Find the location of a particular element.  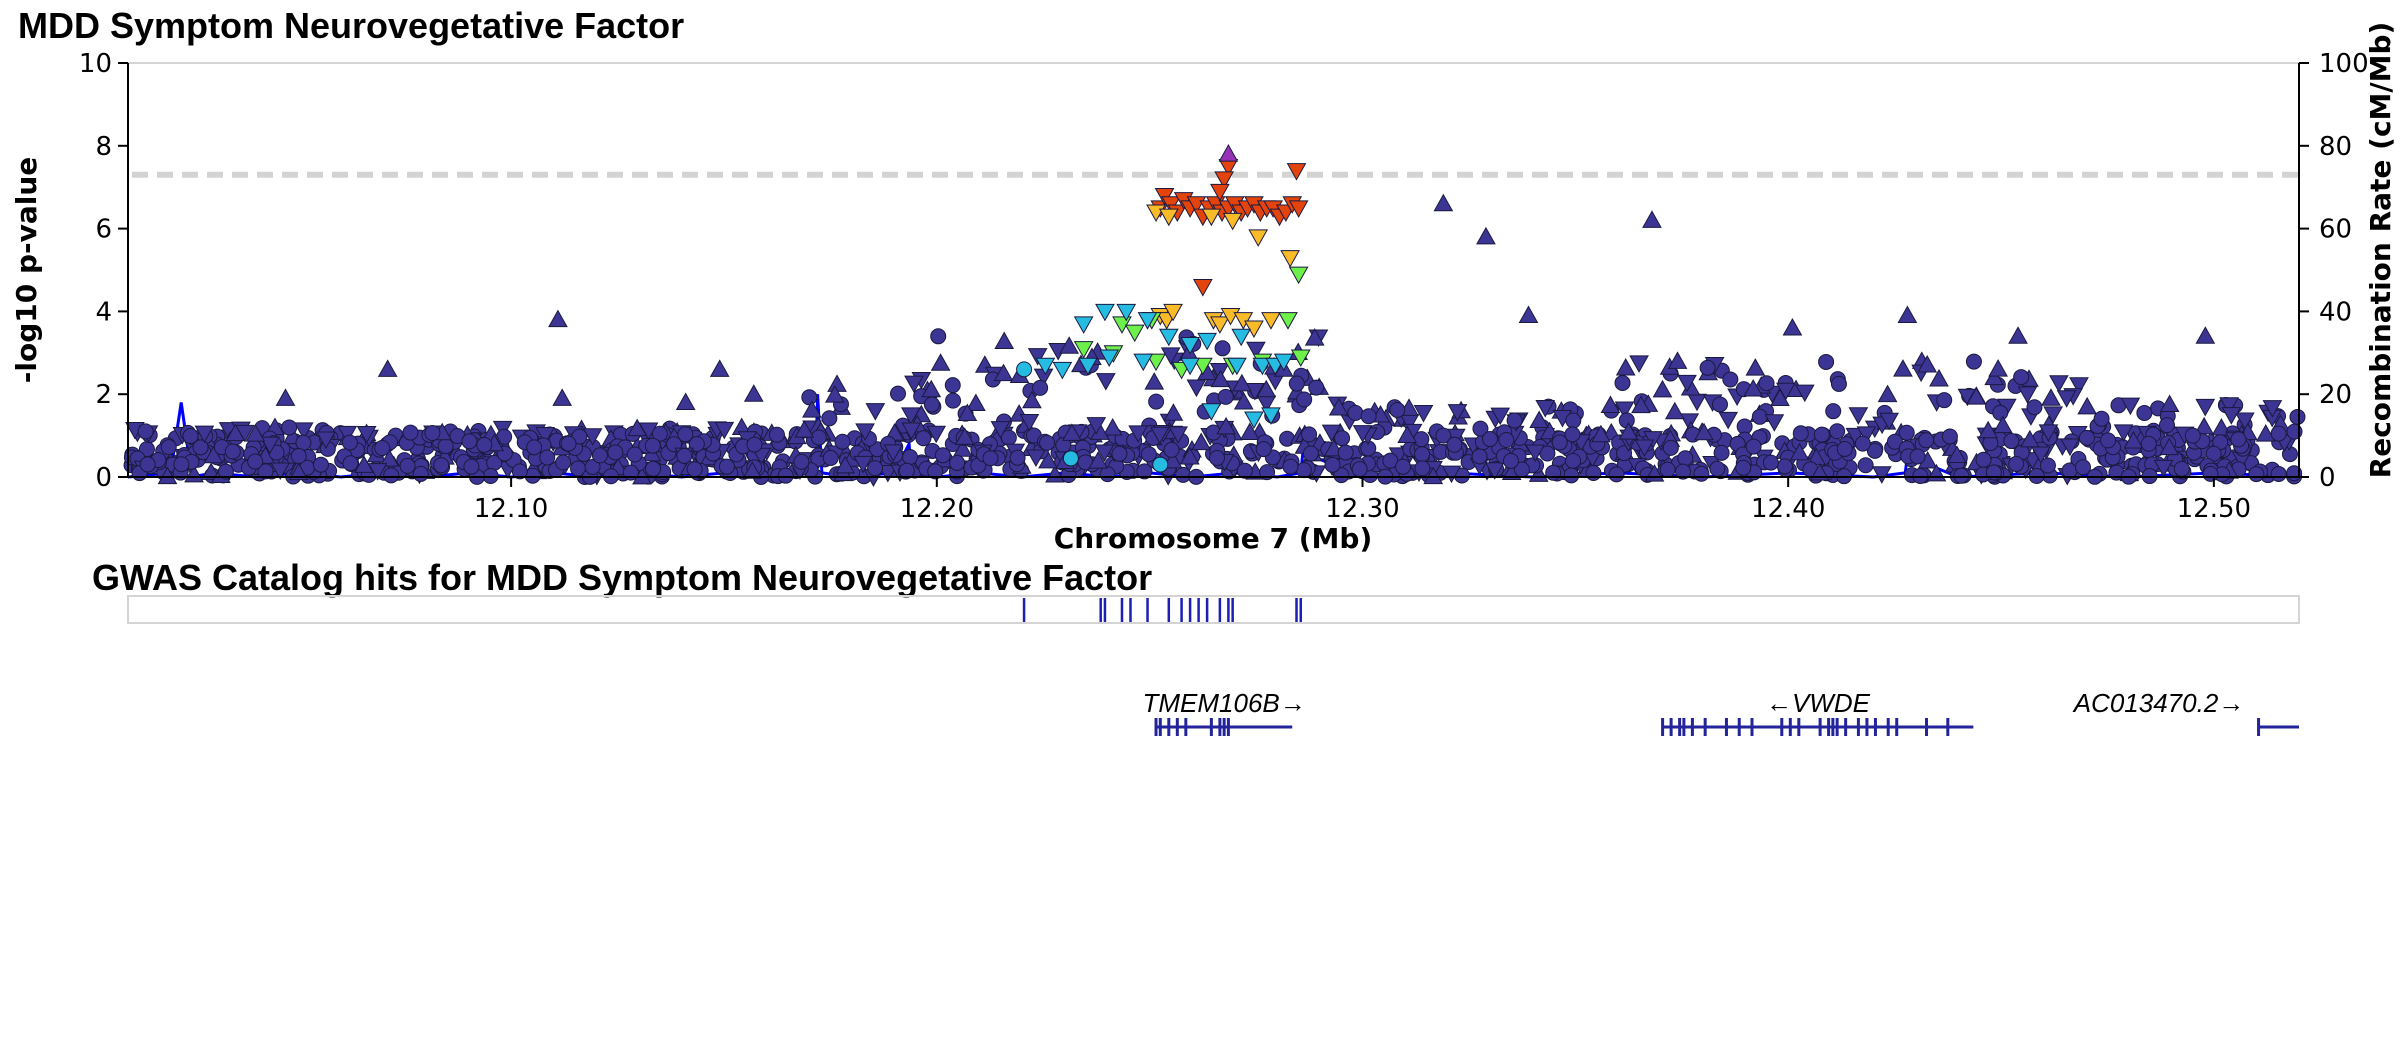

y2-tick-label: 40 is located at coordinates (2335, 312).